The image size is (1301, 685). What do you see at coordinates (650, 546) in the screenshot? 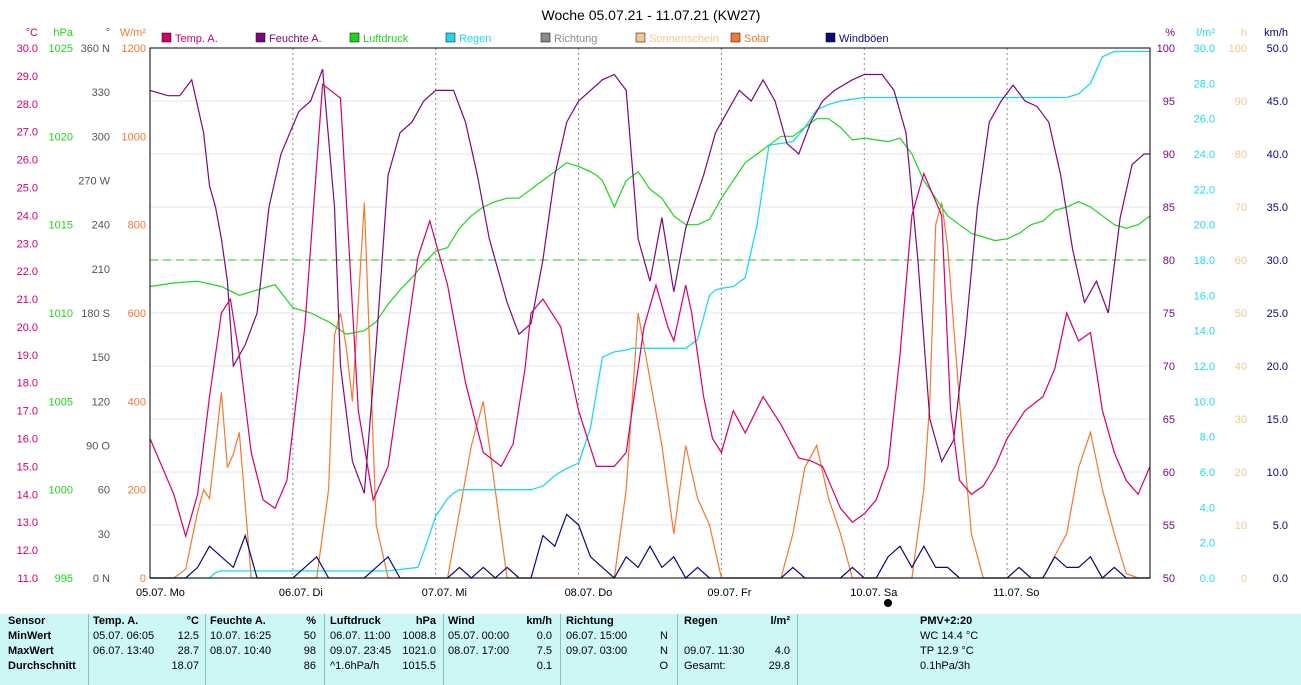
I see `series-line-windben` at bounding box center [650, 546].